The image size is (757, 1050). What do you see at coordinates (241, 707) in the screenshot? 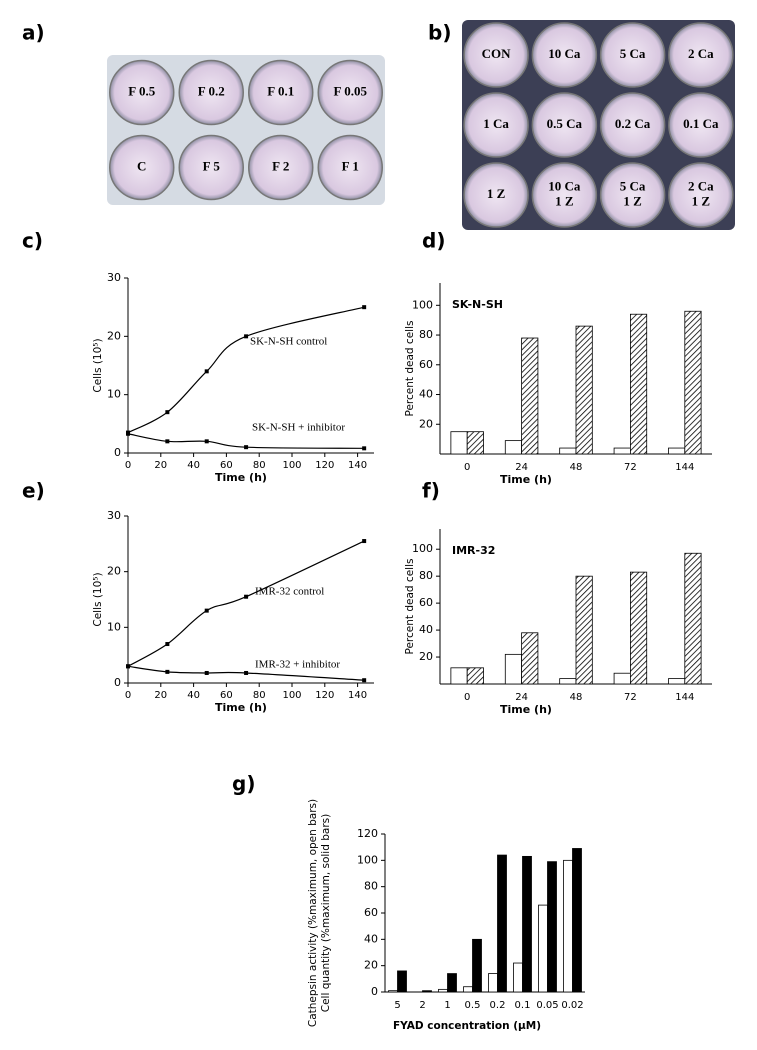
I see `x-axis-label: Time (h)` at bounding box center [241, 707].